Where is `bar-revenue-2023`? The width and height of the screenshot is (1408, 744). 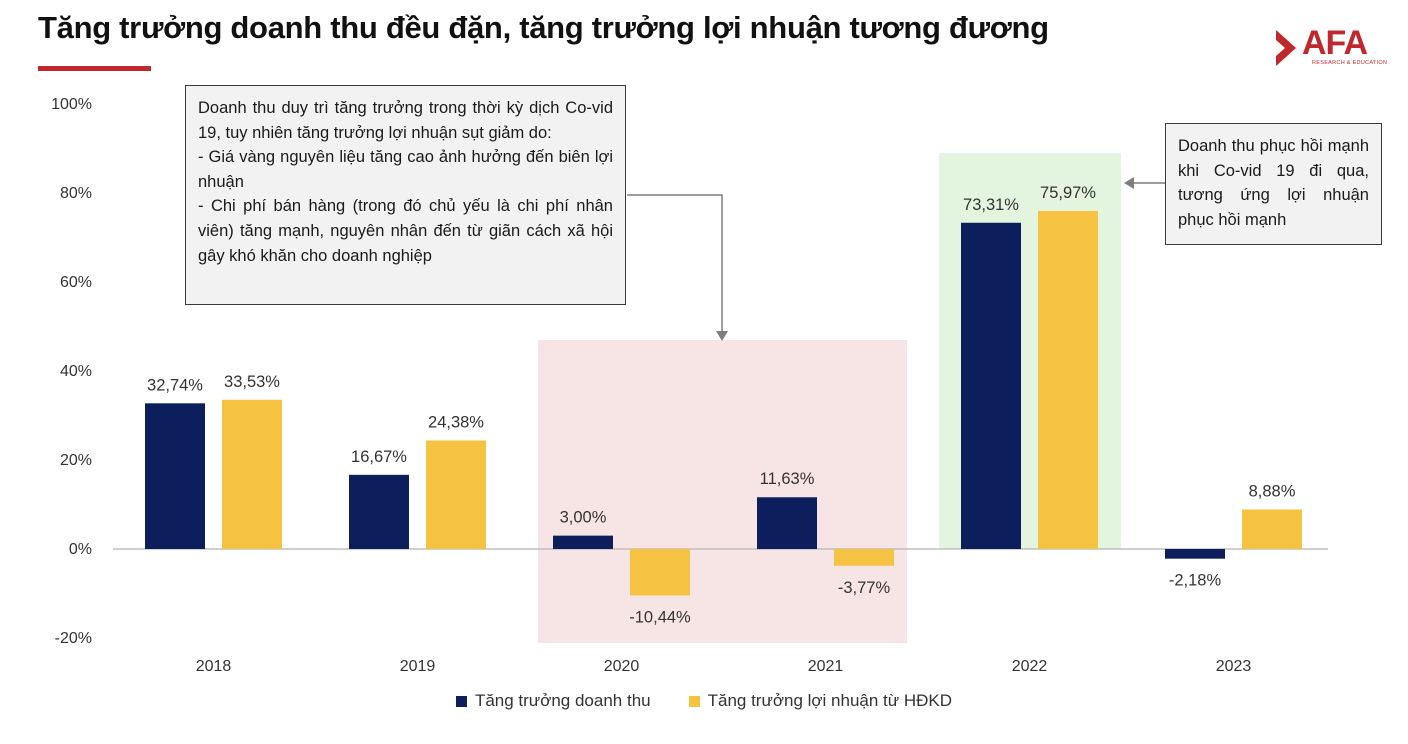
bar-revenue-2023 is located at coordinates (1195, 554).